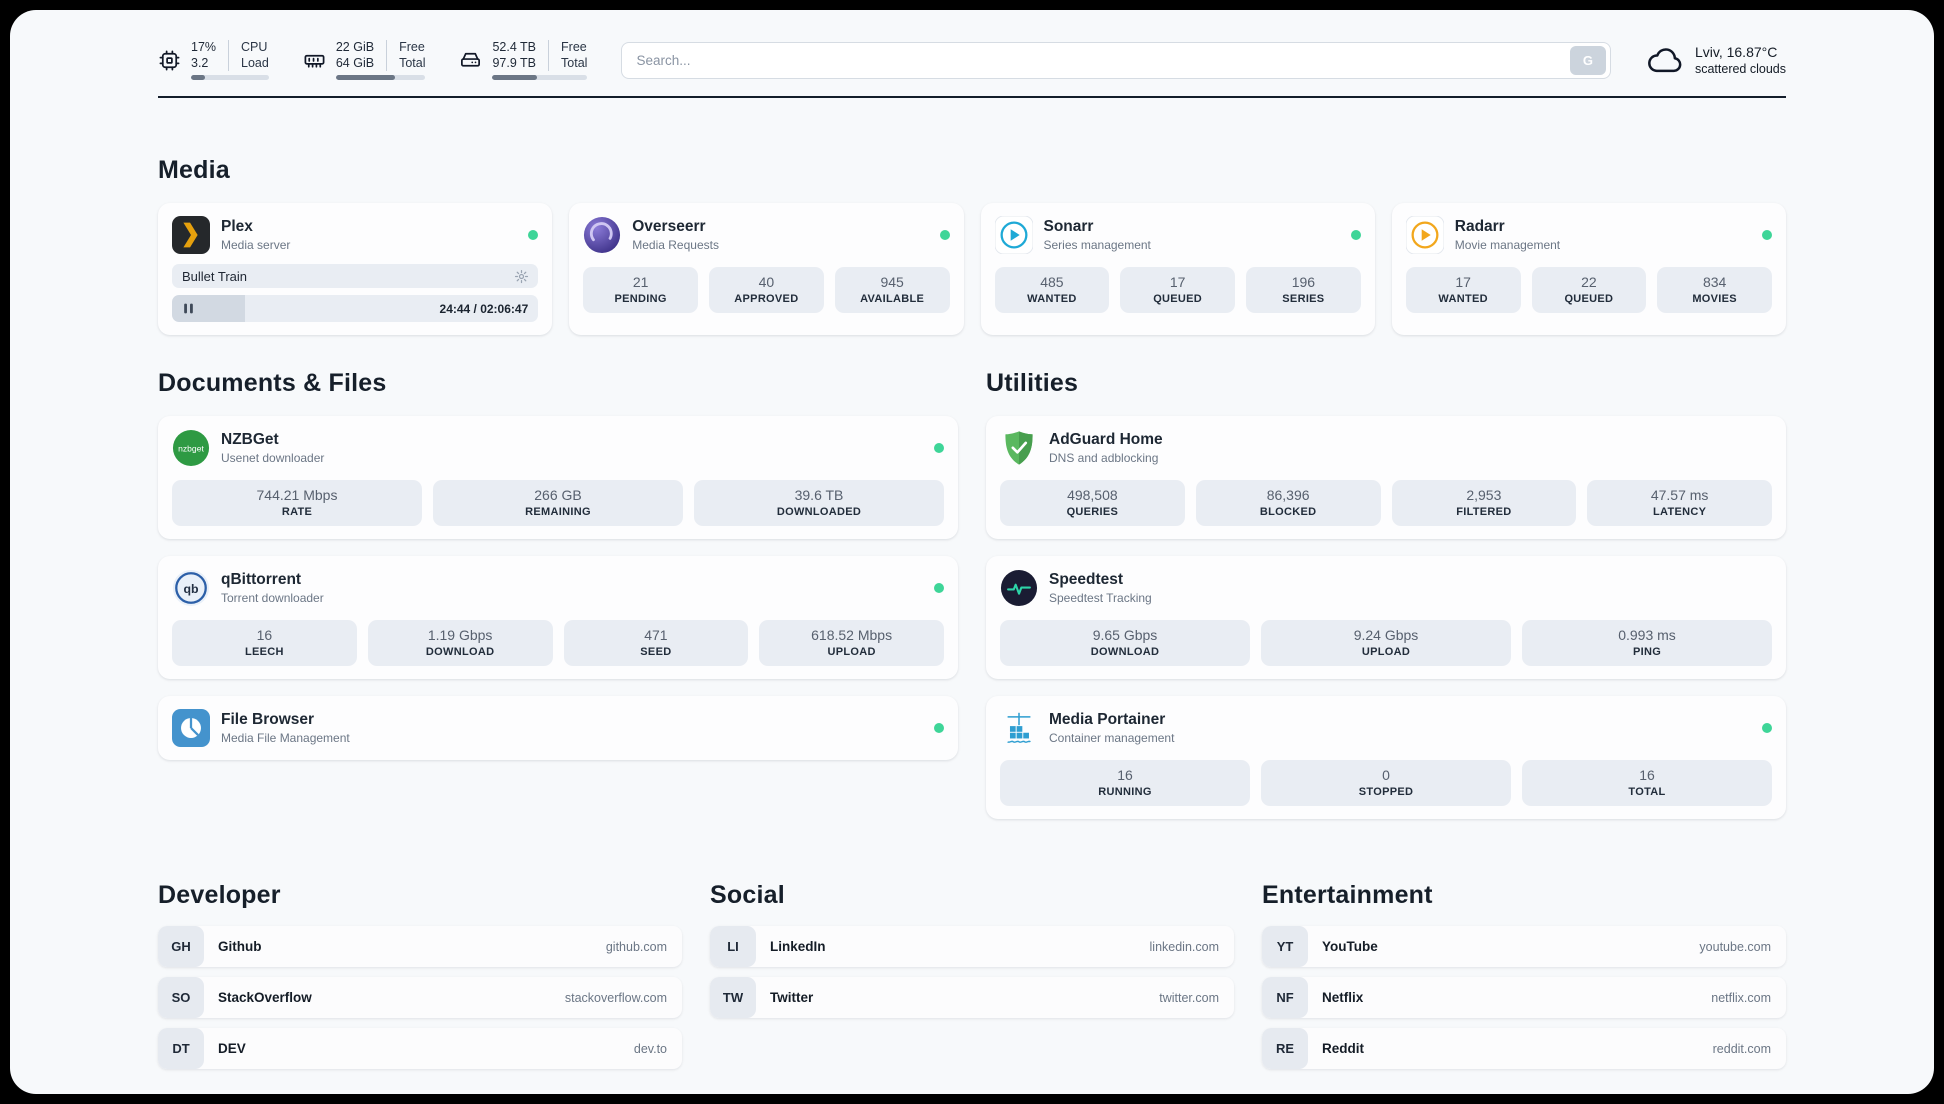 The height and width of the screenshot is (1104, 1944). I want to click on link-name: Github, so click(240, 947).